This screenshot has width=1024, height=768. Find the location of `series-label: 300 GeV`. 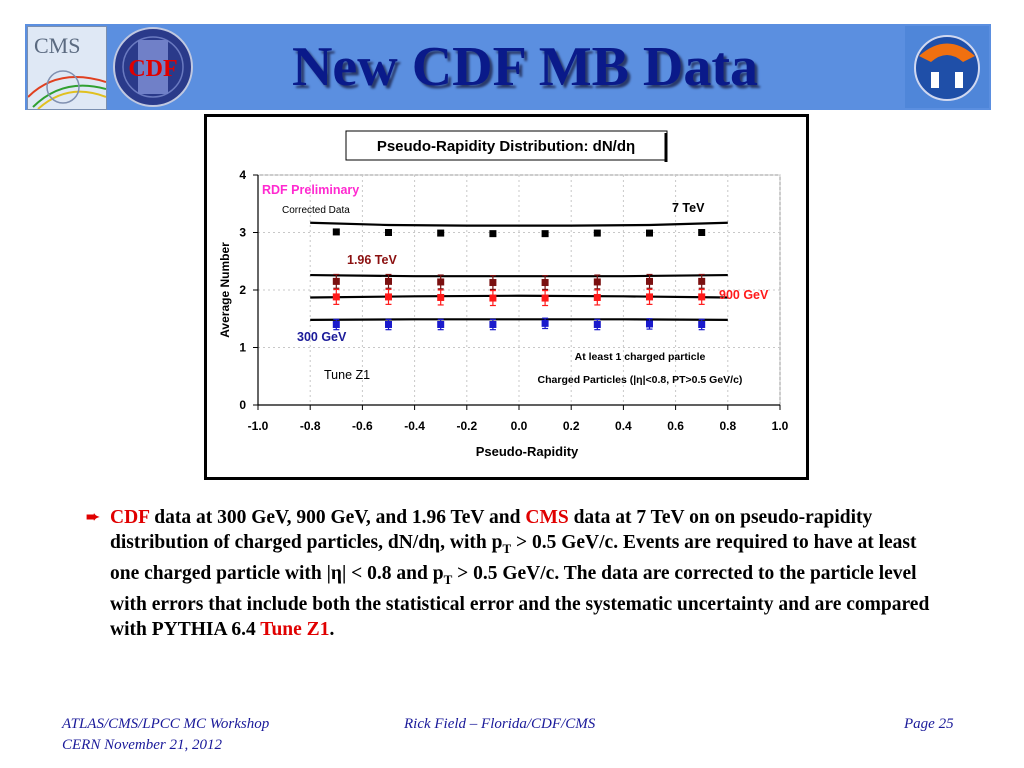

series-label: 300 GeV is located at coordinates (322, 337).